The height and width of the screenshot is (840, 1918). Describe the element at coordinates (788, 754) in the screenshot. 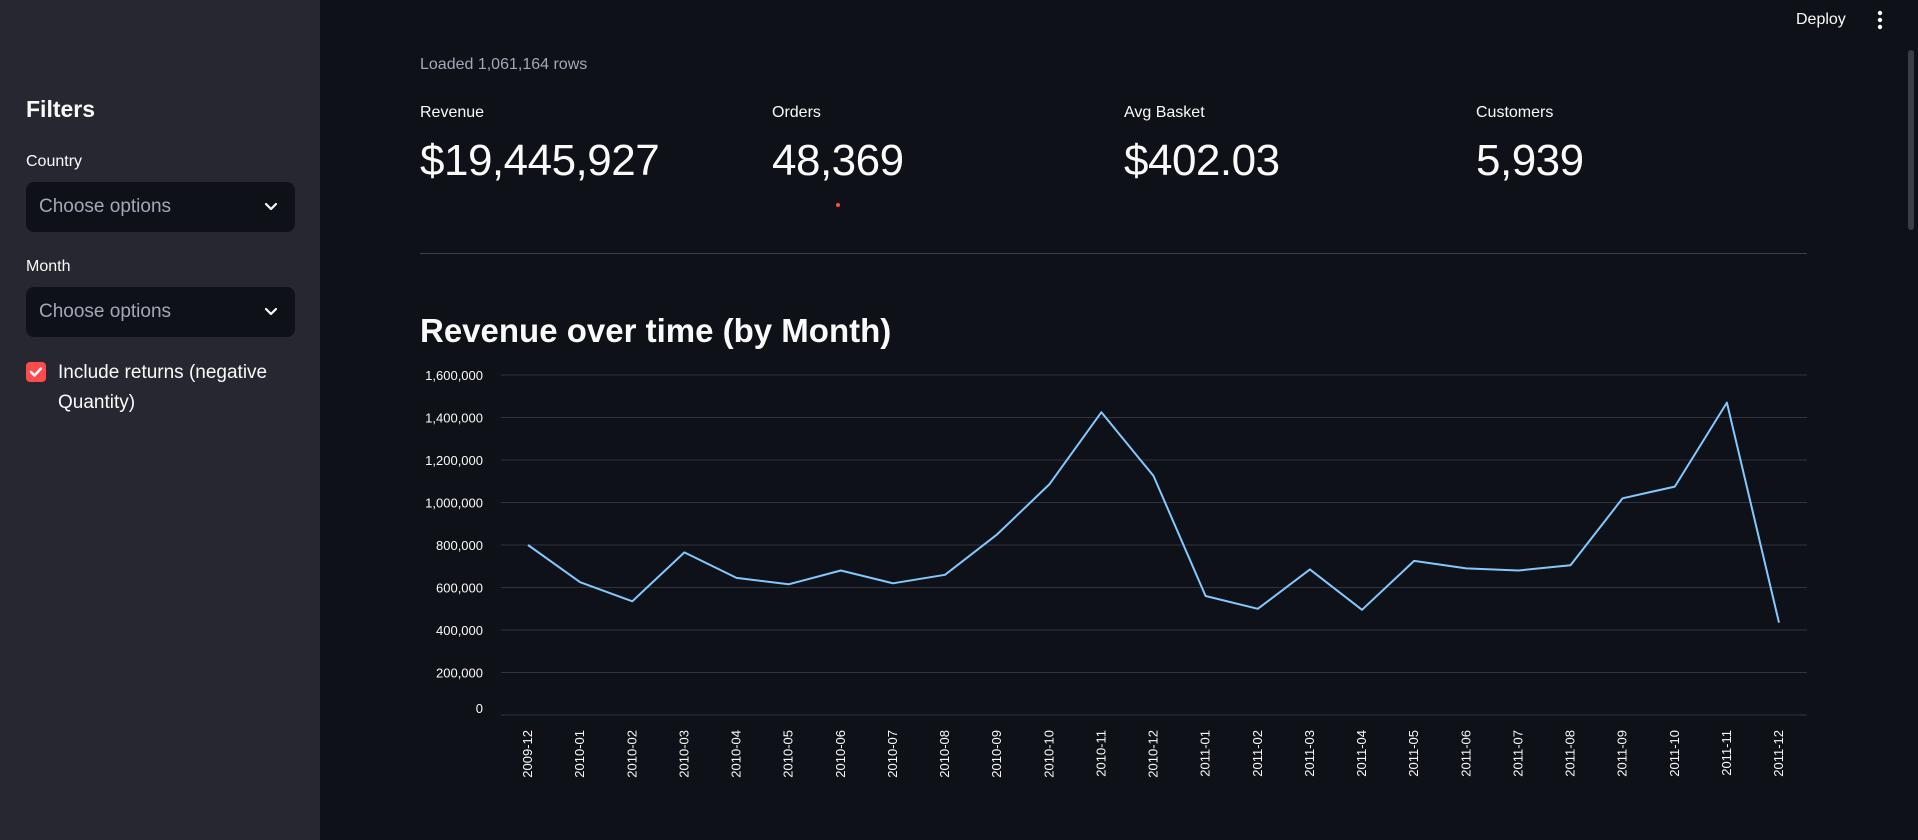

I see `x-tick-label: 2010-05` at that location.